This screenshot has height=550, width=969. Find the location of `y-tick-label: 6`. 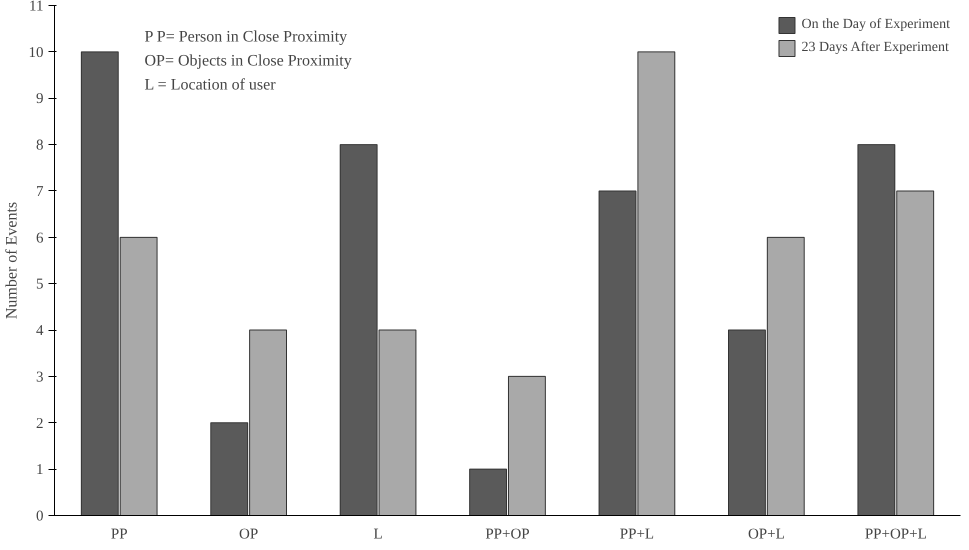

y-tick-label: 6 is located at coordinates (40, 238).